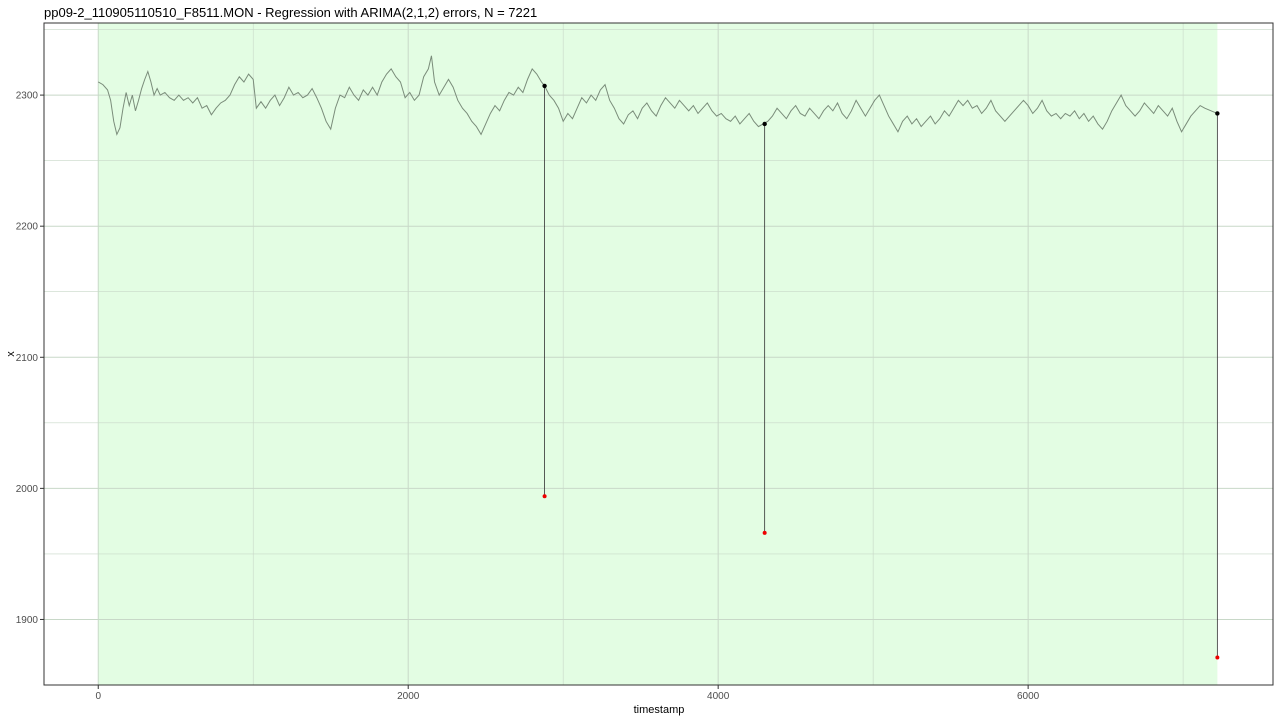 The image size is (1280, 720). What do you see at coordinates (27, 489) in the screenshot?
I see `y-tick-label: 2000` at bounding box center [27, 489].